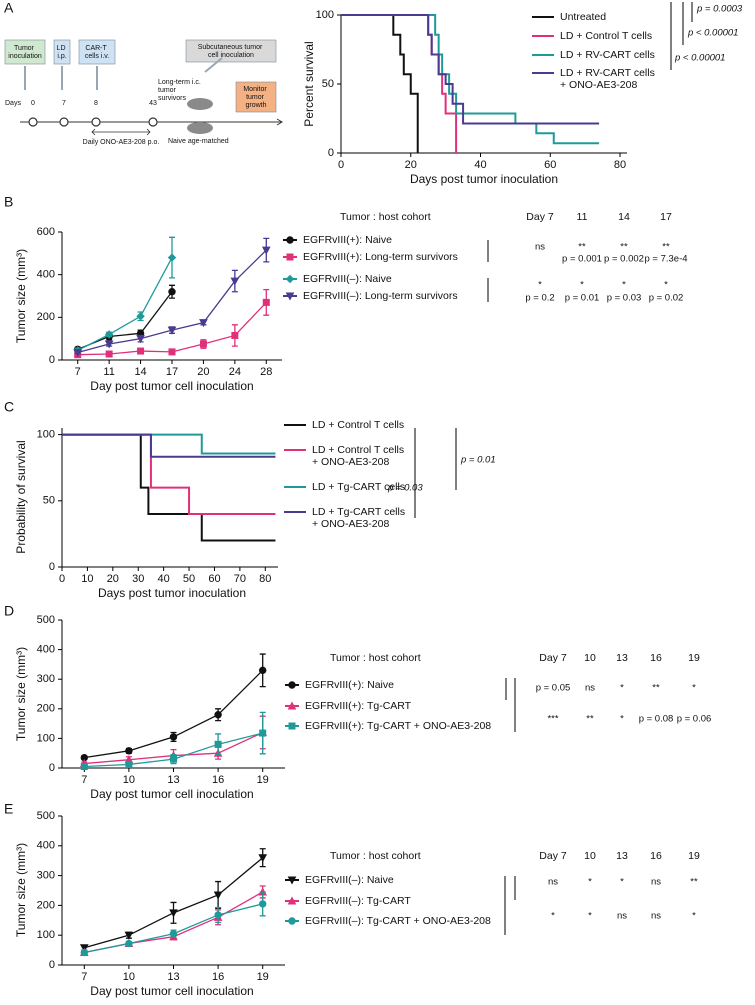 This screenshot has height=1005, width=755. I want to click on panel-label: C, so click(9, 407).